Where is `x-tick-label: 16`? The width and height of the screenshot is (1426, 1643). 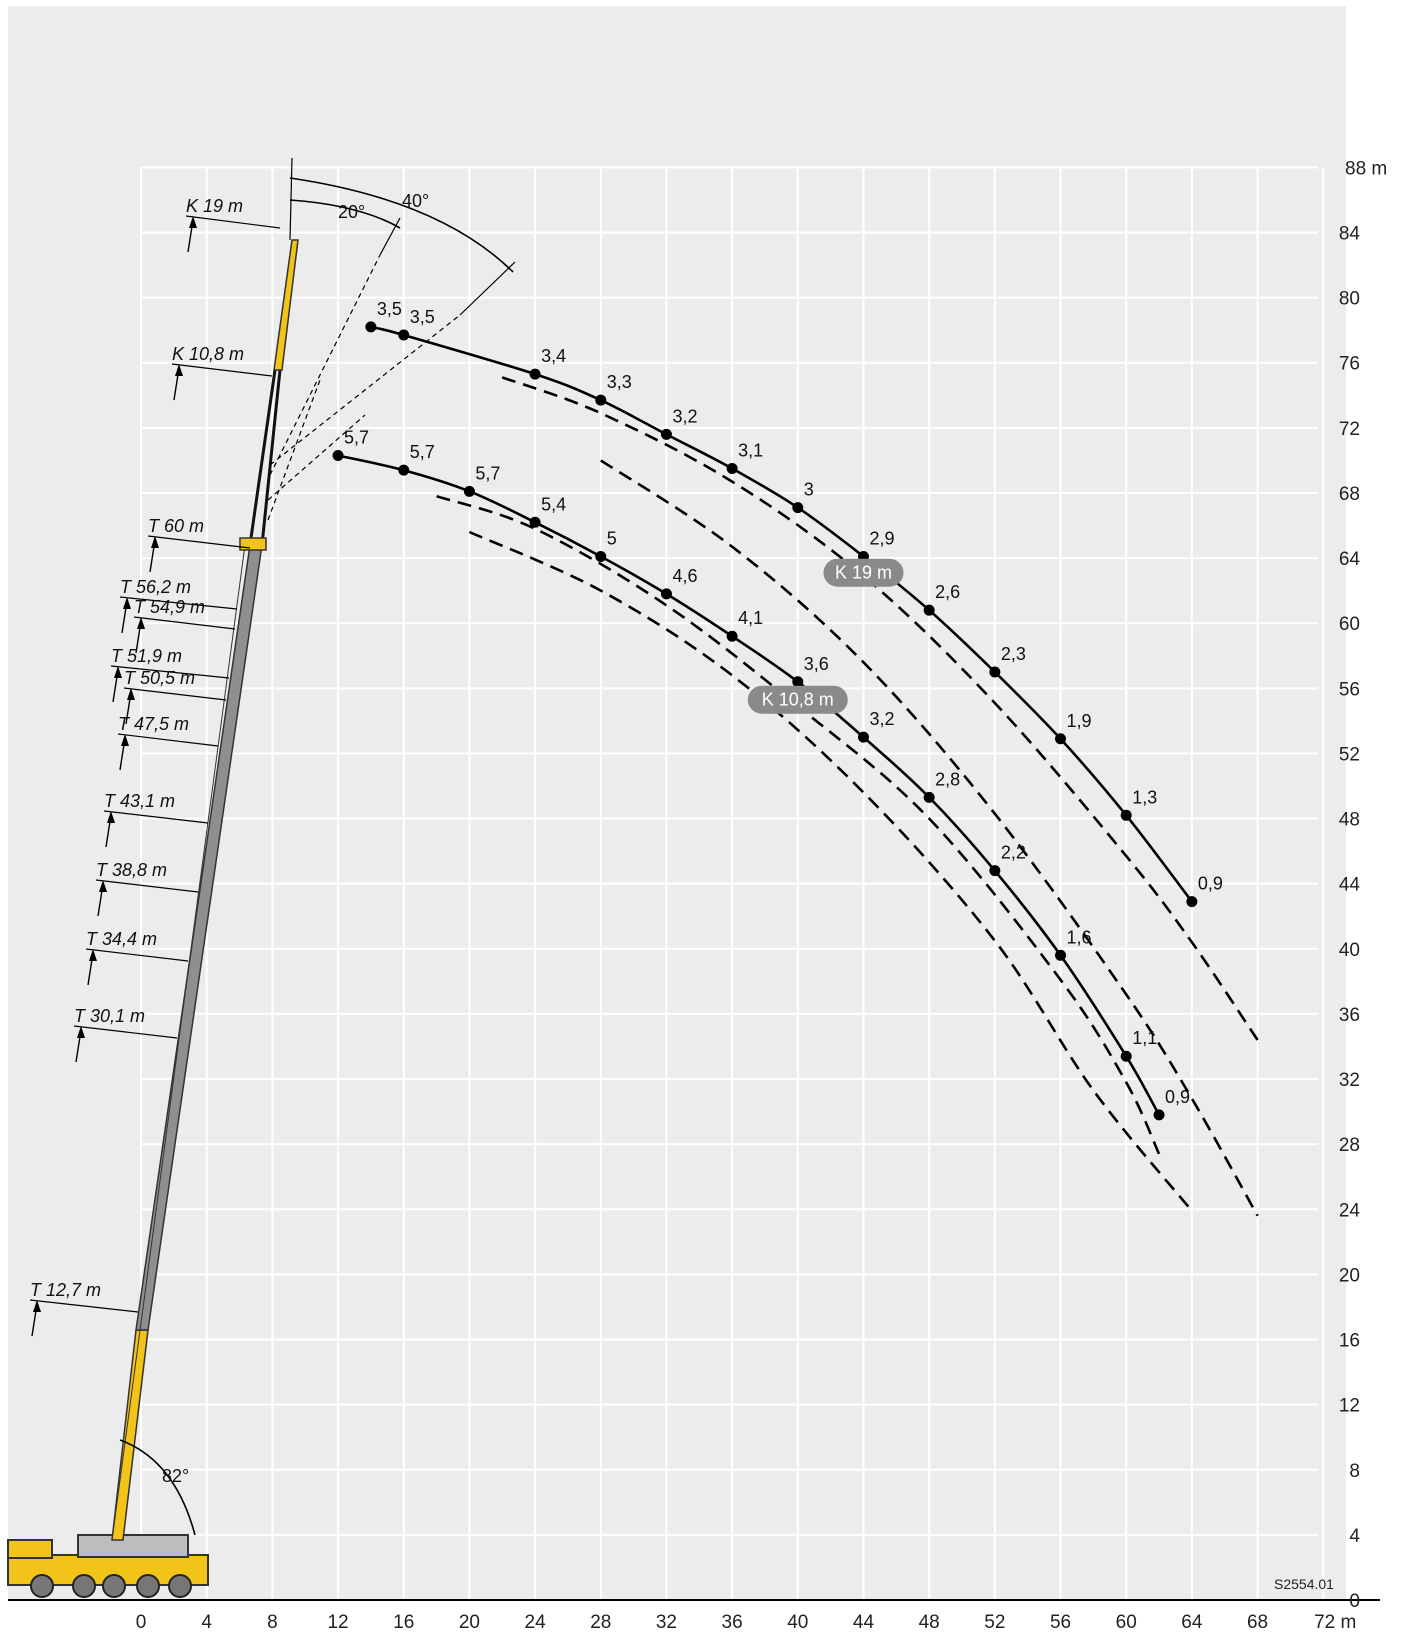
x-tick-label: 16 is located at coordinates (403, 1622).